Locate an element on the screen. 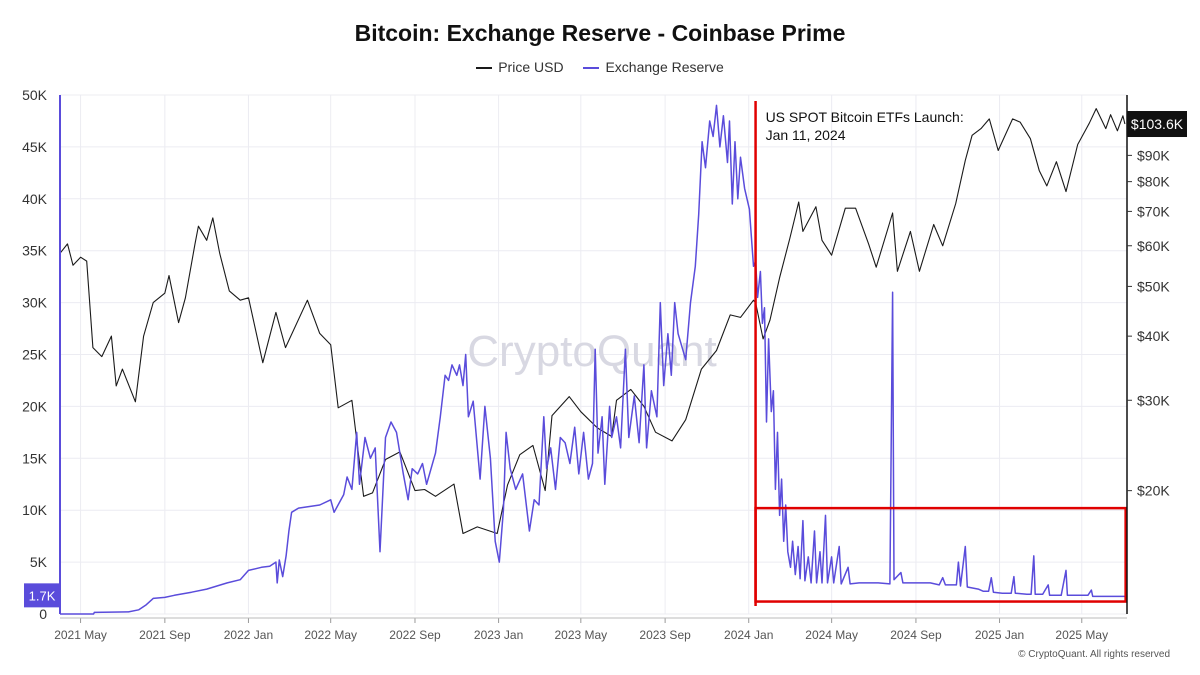 The width and height of the screenshot is (1200, 675). x-tick-label: 2025 Jan is located at coordinates (999, 635).